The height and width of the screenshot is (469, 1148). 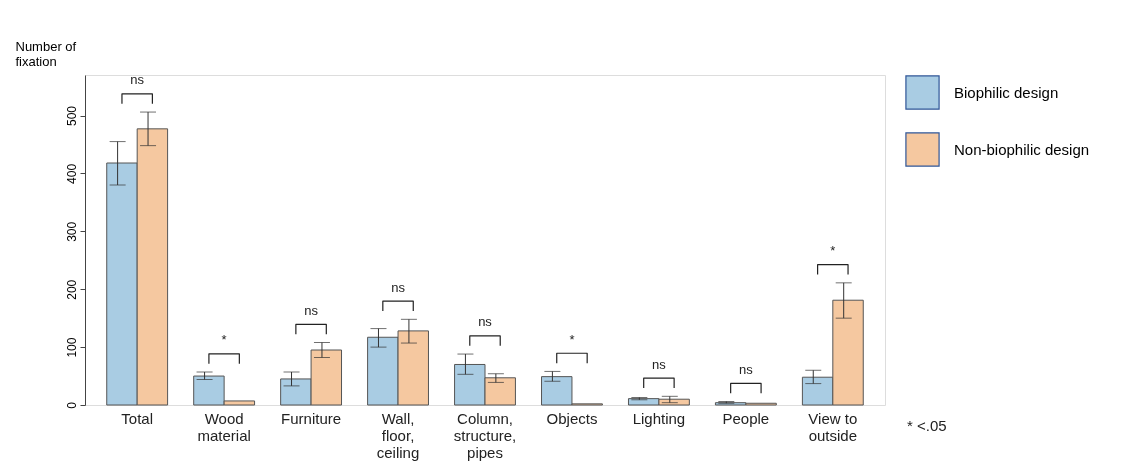 I want to click on y-tick-label: 100, so click(x=71, y=347).